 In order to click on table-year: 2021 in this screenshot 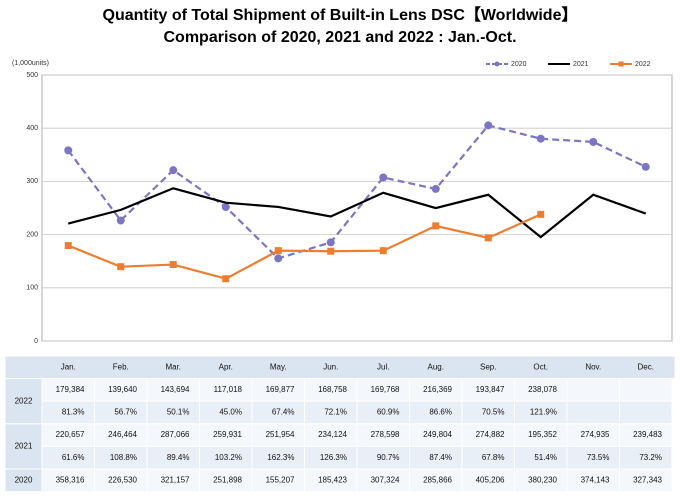, I will do `click(24, 446)`.